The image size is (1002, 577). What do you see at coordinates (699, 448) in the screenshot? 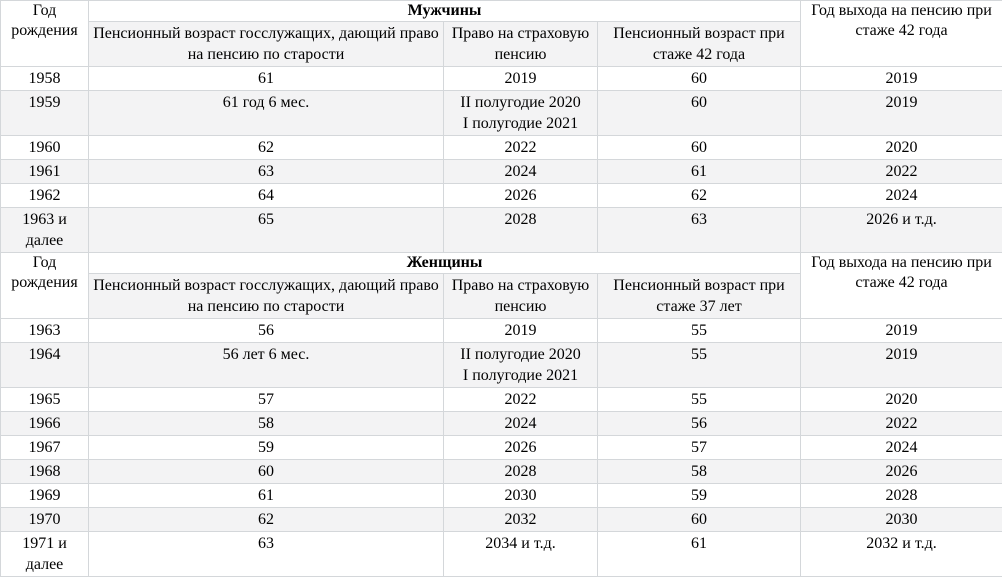
I see `long-service-age-cell: 57` at bounding box center [699, 448].